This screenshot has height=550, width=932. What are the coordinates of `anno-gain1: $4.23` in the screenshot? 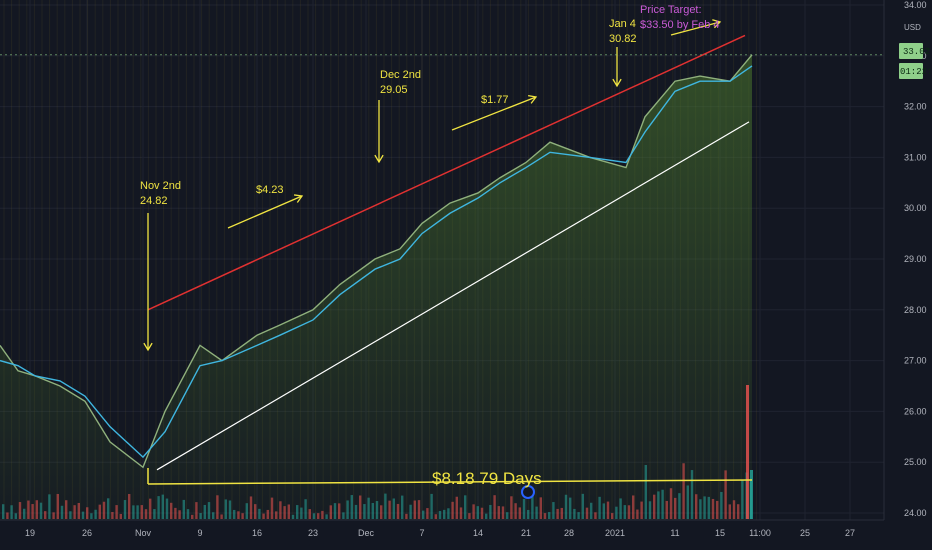 It's located at (270, 190).